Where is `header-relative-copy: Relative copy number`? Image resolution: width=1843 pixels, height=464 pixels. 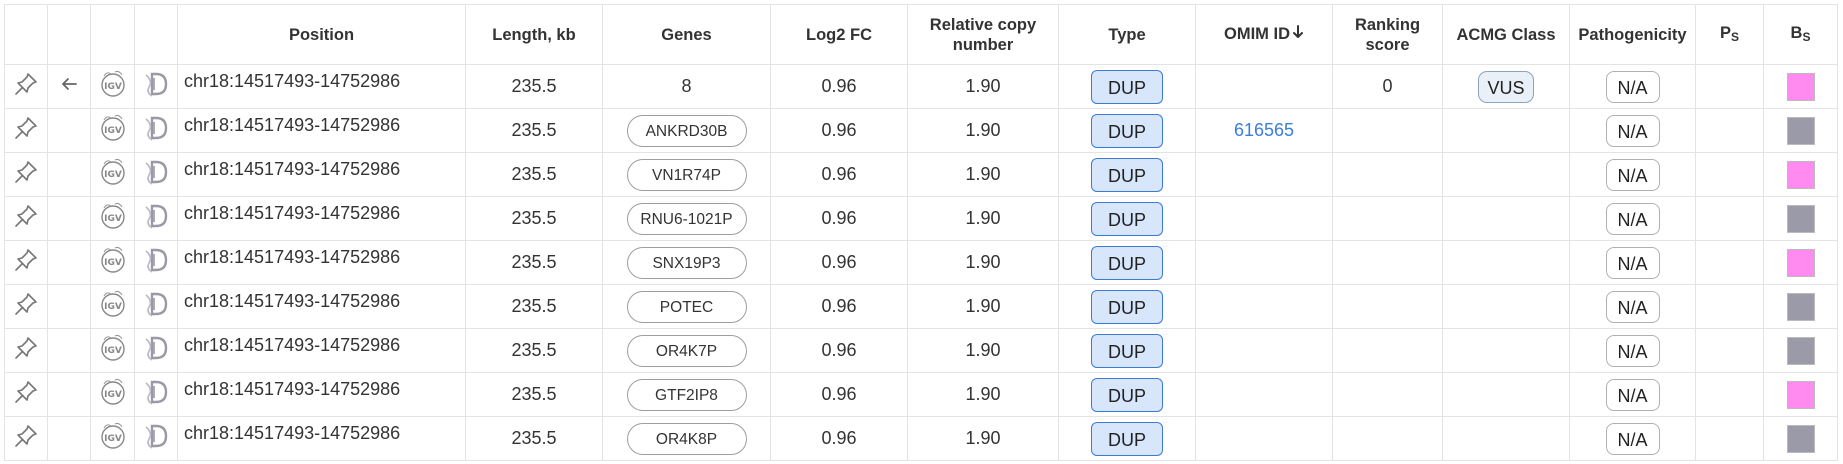
header-relative-copy: Relative copy number is located at coordinates (983, 34).